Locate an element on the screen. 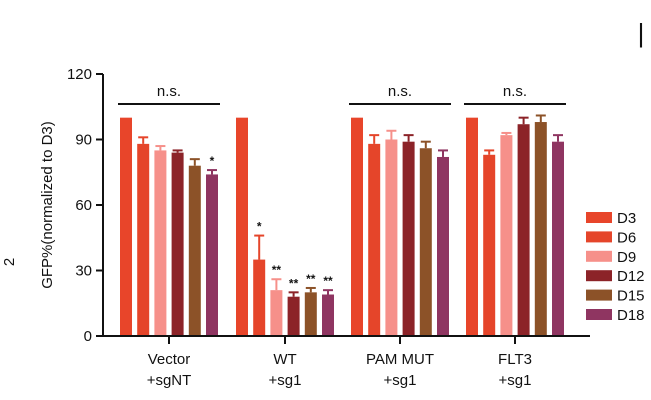  legend-label-d15: D15 is located at coordinates (631, 296).